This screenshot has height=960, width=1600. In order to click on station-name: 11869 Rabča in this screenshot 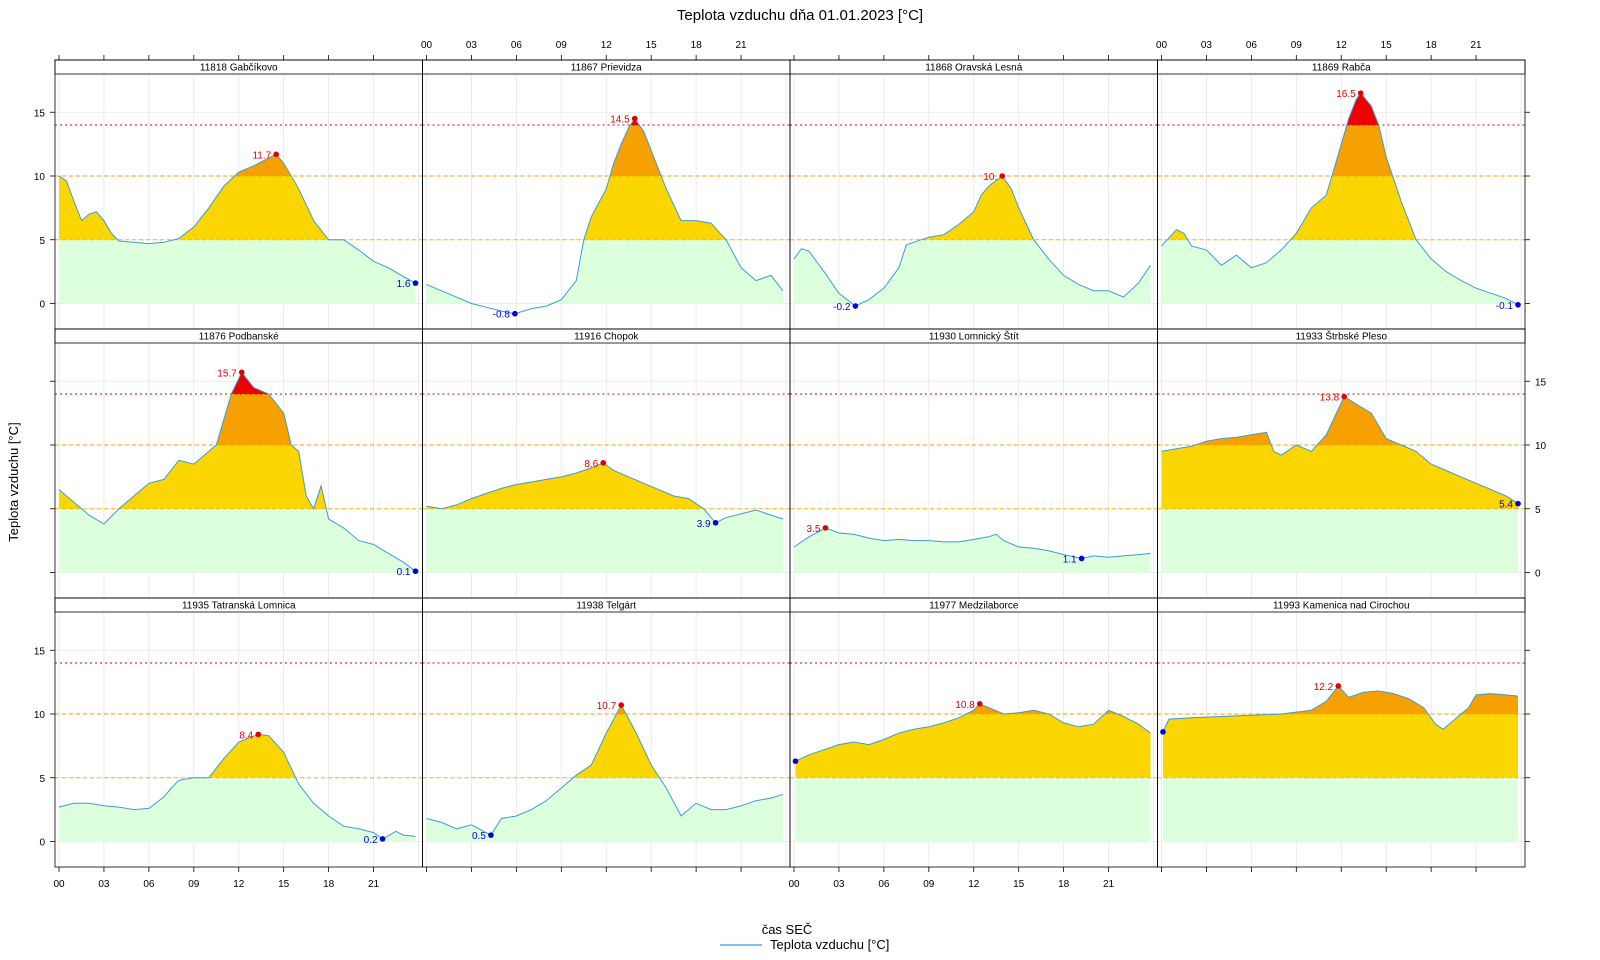, I will do `click(1341, 68)`.